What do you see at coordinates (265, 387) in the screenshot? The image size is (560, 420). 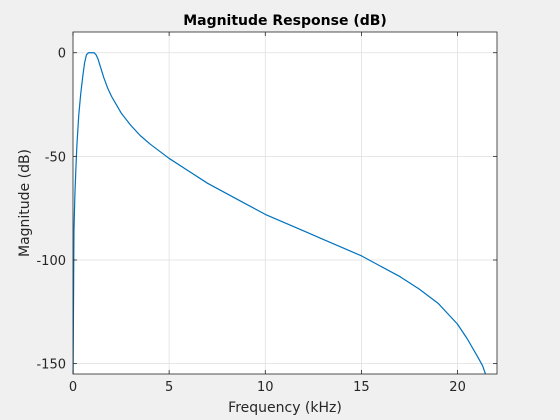 I see `x-tick-label: 10` at bounding box center [265, 387].